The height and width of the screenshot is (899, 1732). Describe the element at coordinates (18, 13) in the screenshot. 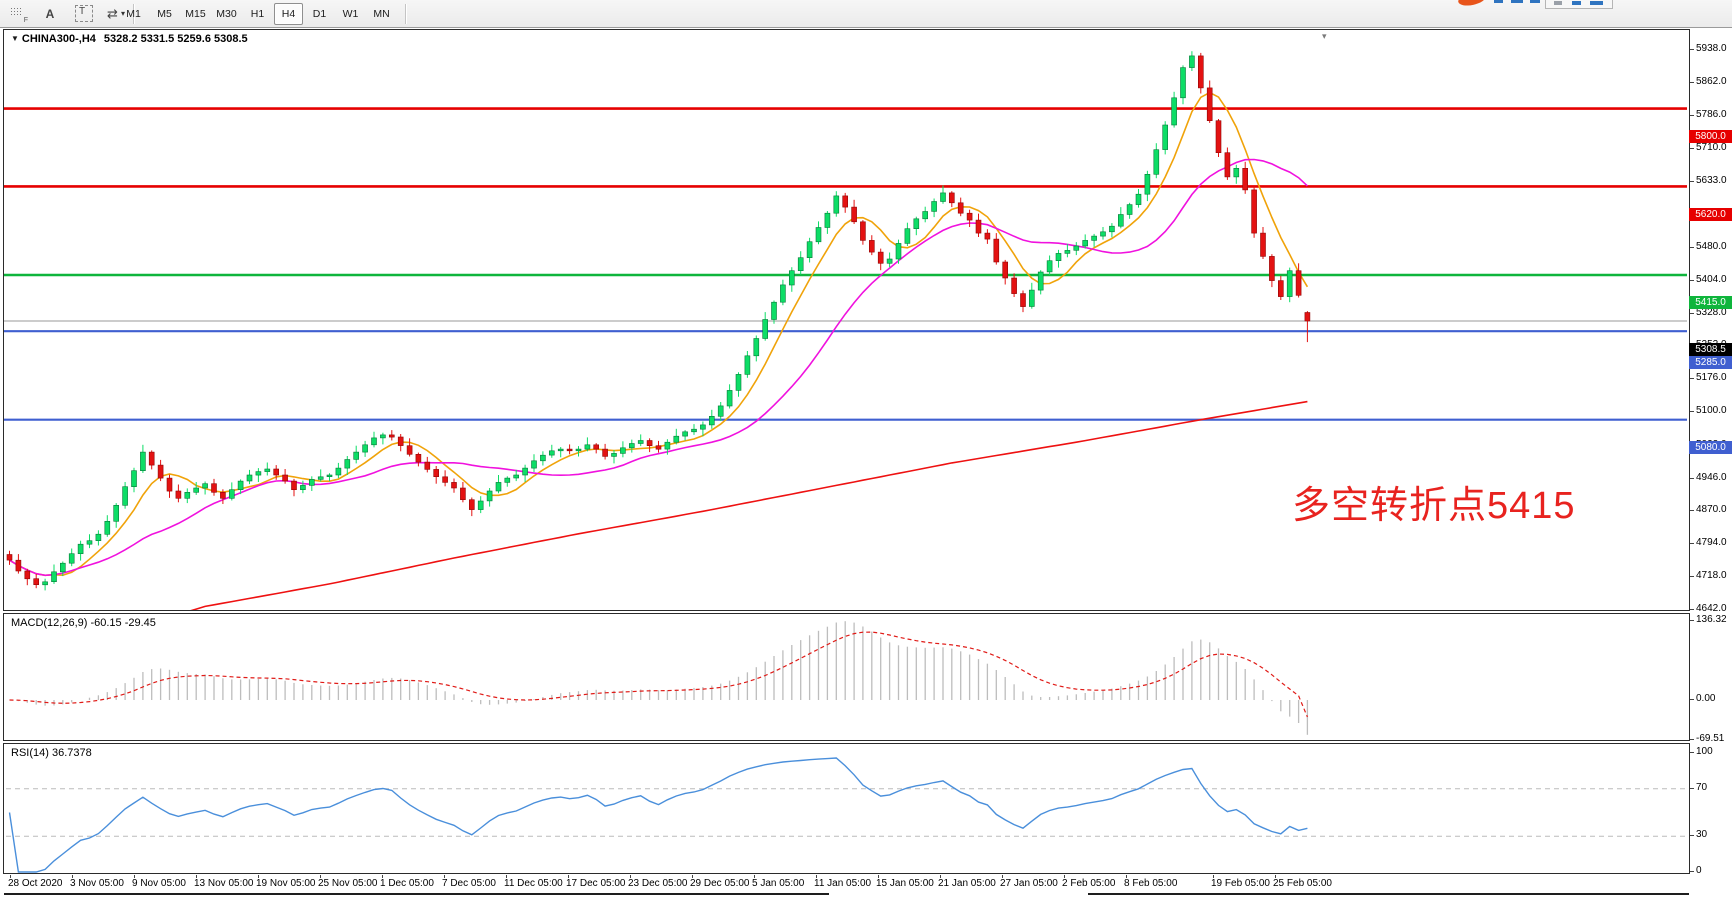

I see `templates-grid-icon: F` at that location.